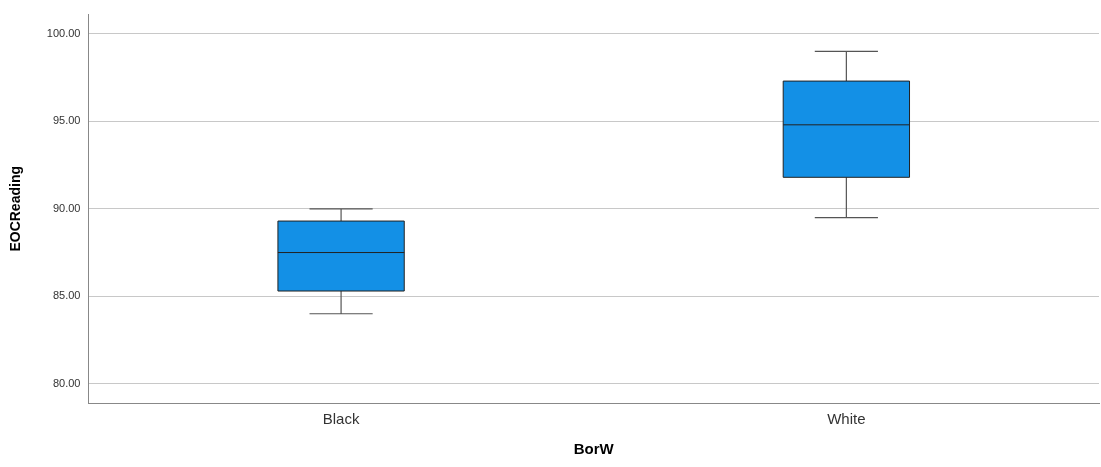 The width and height of the screenshot is (1101, 467). Describe the element at coordinates (66, 382) in the screenshot. I see `y-tick-label: 80.00` at that location.